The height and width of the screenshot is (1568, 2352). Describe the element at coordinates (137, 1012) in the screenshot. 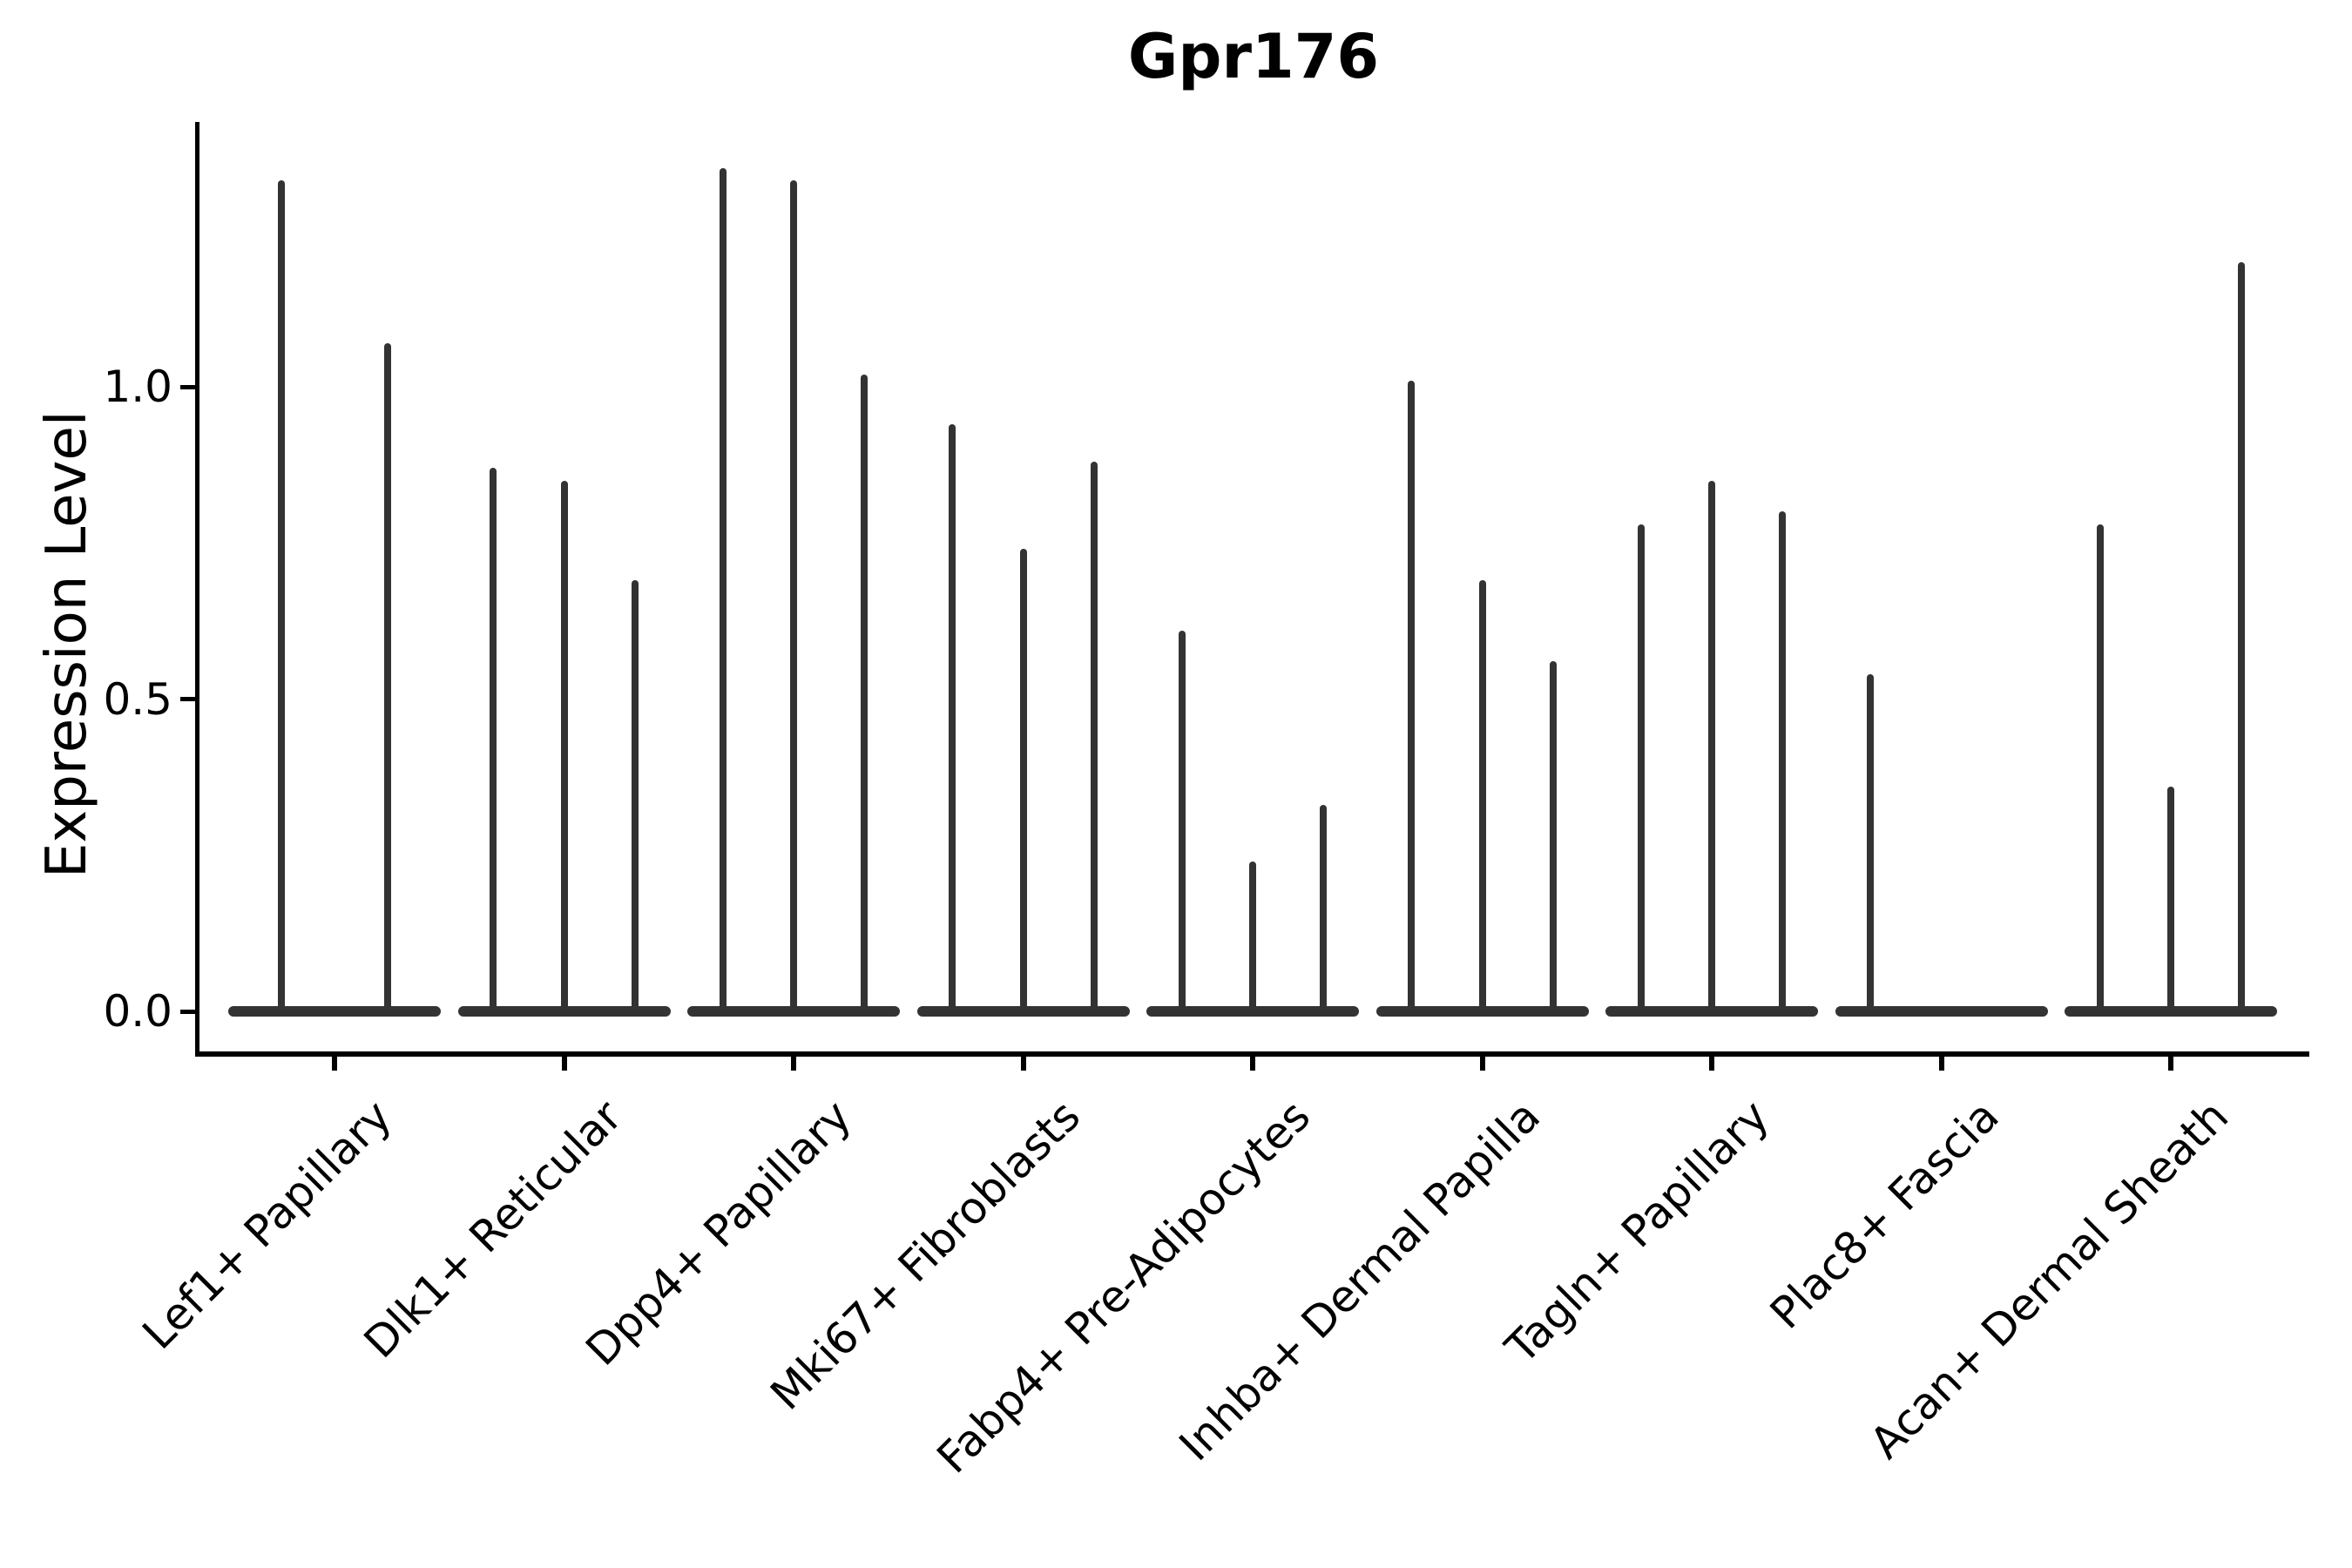

I see `y-tick-label: 0.0` at that location.